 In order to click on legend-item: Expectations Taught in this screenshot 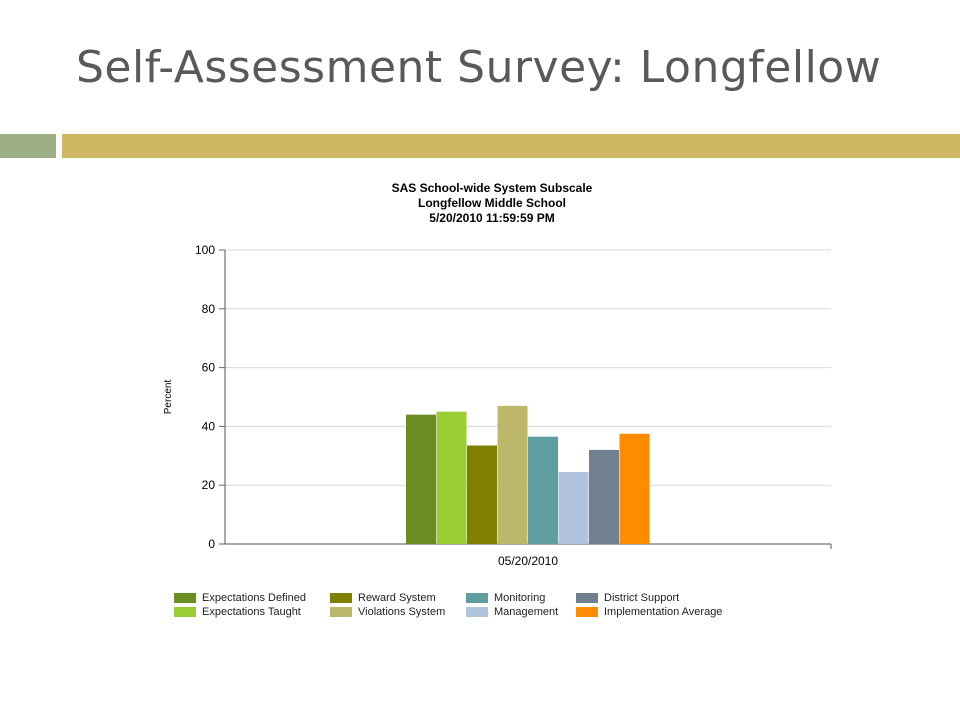, I will do `click(237, 612)`.